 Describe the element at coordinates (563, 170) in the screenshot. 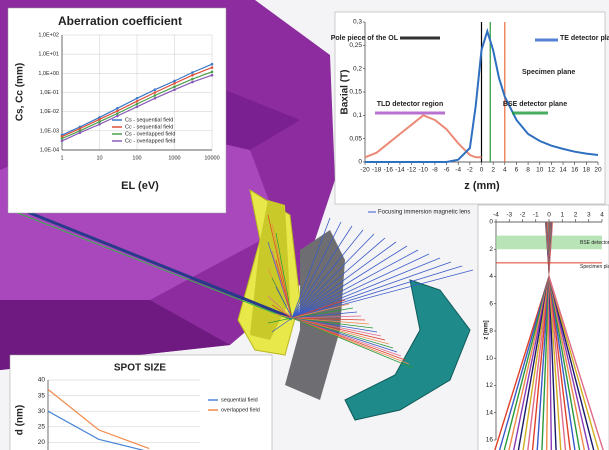

I see `x-tick-label: 14` at that location.